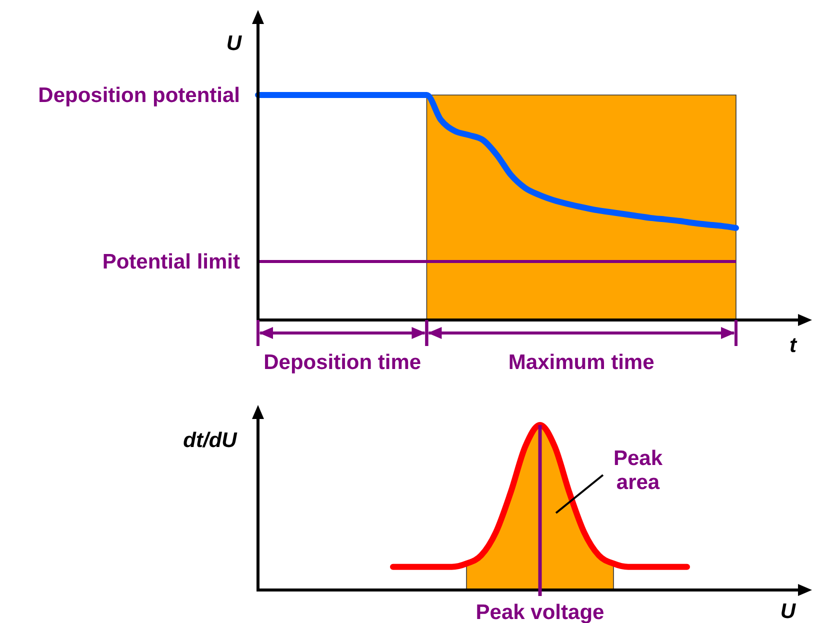 The width and height of the screenshot is (816, 623). What do you see at coordinates (139, 95) in the screenshot?
I see `text: Deposition potential` at bounding box center [139, 95].